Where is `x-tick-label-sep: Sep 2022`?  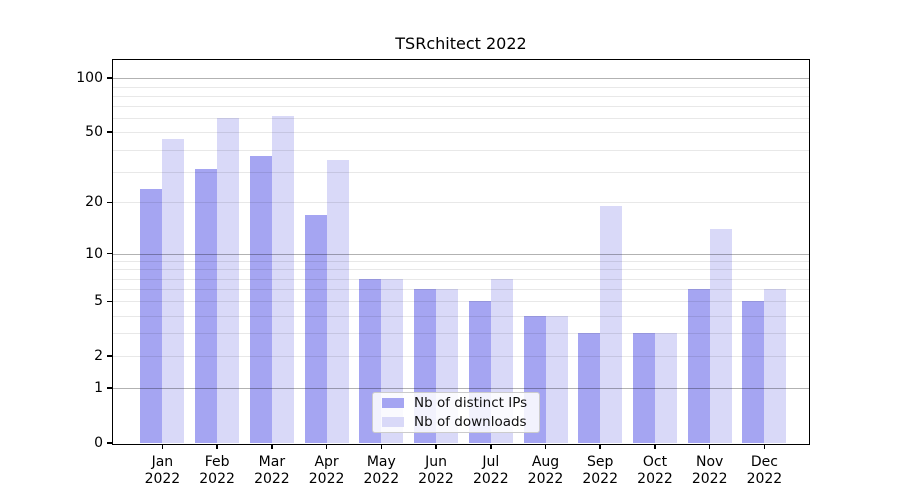
x-tick-label-sep: Sep 2022 is located at coordinates (600, 471).